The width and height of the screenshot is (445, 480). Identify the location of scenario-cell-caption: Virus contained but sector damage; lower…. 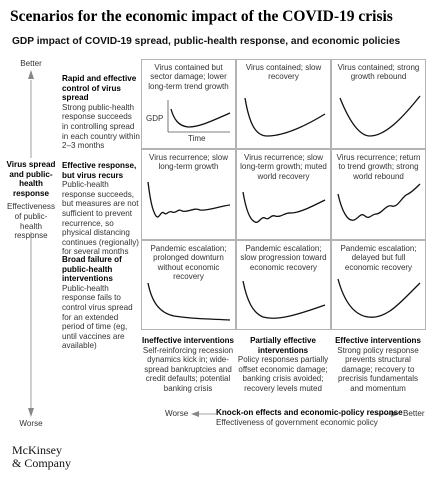
(188, 77).